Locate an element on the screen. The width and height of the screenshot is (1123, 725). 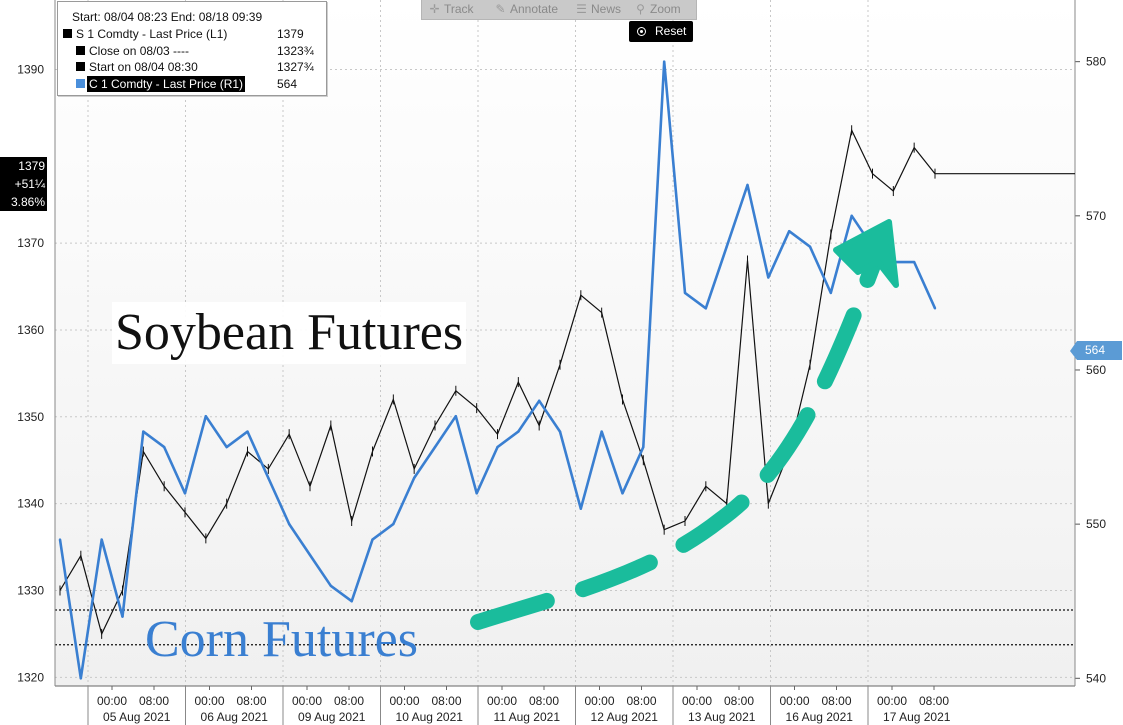
corn-annotation: Corn Futures is located at coordinates (281, 639).